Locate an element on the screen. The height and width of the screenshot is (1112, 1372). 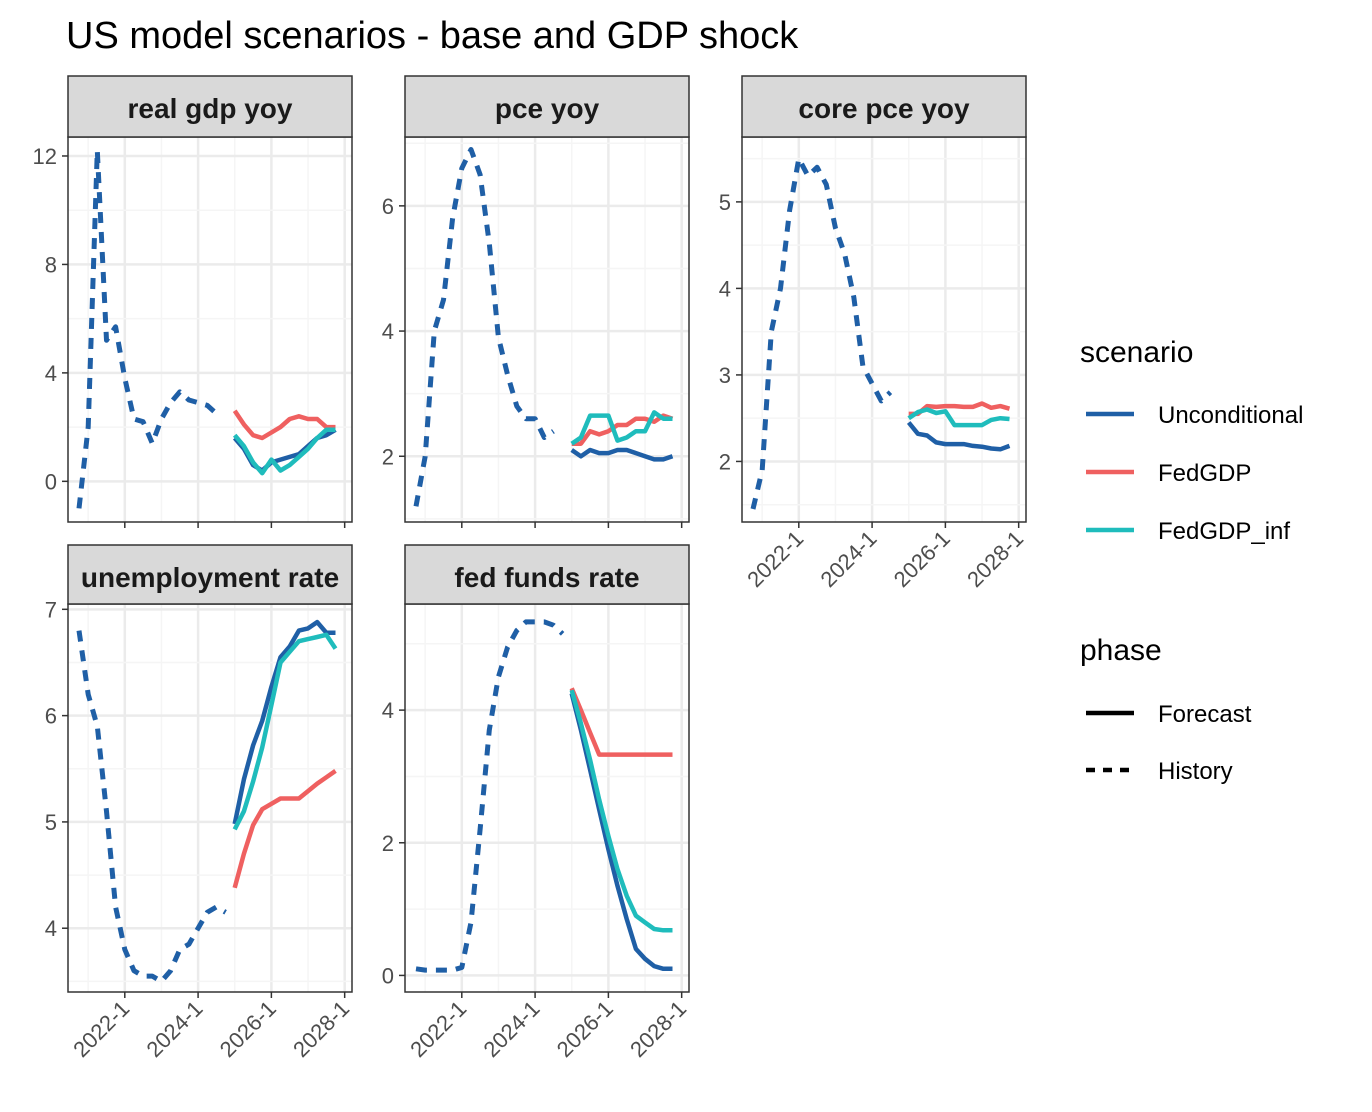
strip-label: unemployment rate is located at coordinates (210, 577).